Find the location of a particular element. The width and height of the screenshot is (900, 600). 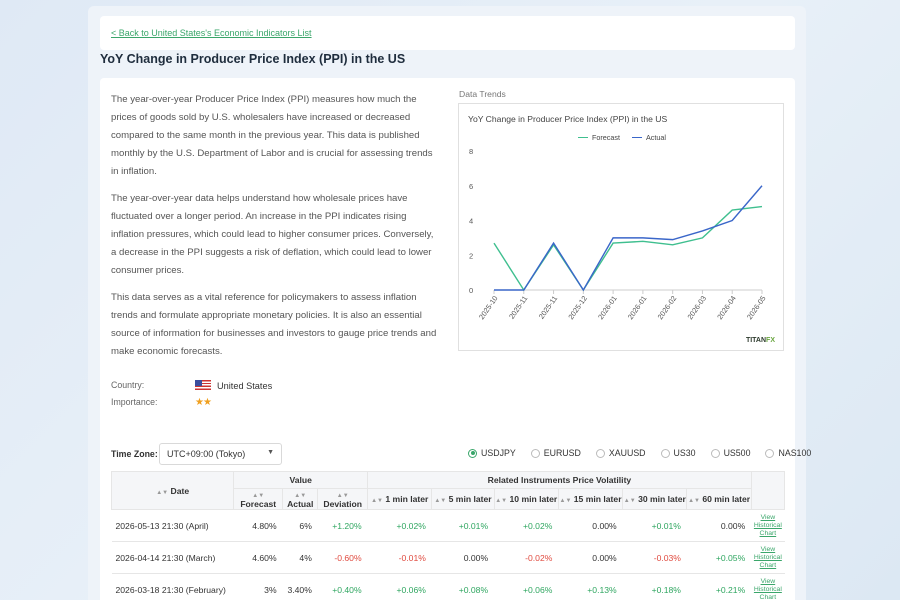

value-header: Value is located at coordinates (301, 480).